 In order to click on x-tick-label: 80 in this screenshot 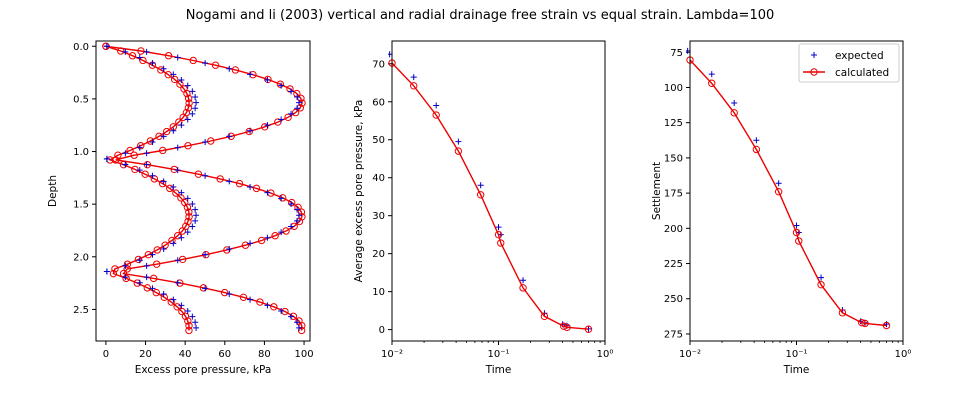, I will do `click(264, 354)`.